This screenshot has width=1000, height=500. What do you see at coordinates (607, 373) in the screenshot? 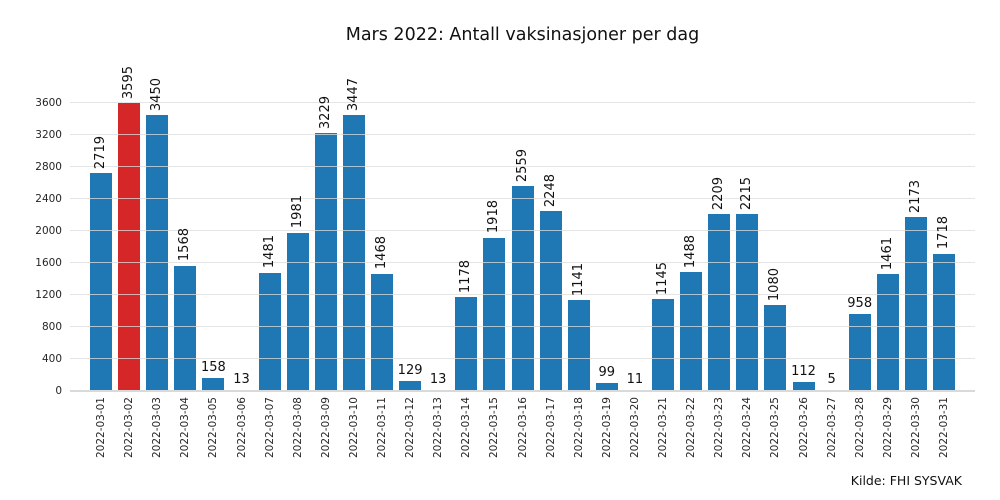
I see `bar-value-label: 99` at bounding box center [607, 373].